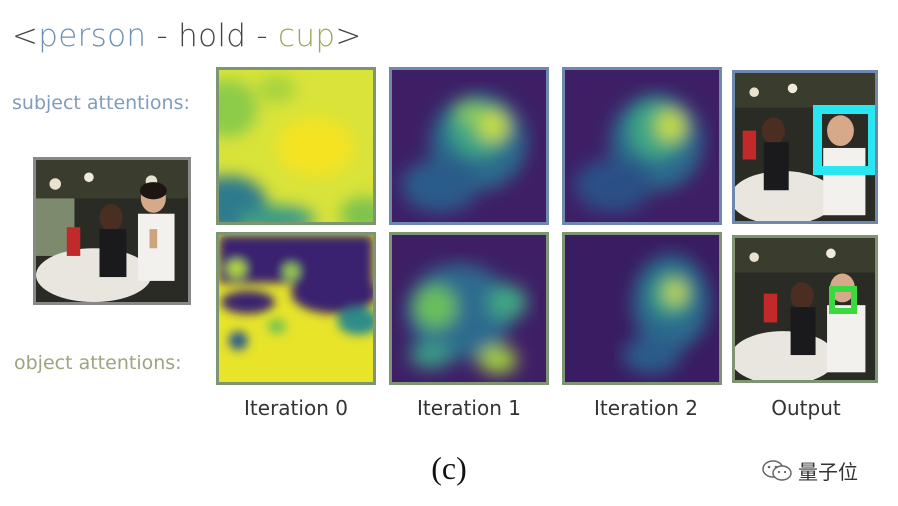 The height and width of the screenshot is (506, 898). I want to click on watermark-text: 量子位, so click(828, 472).